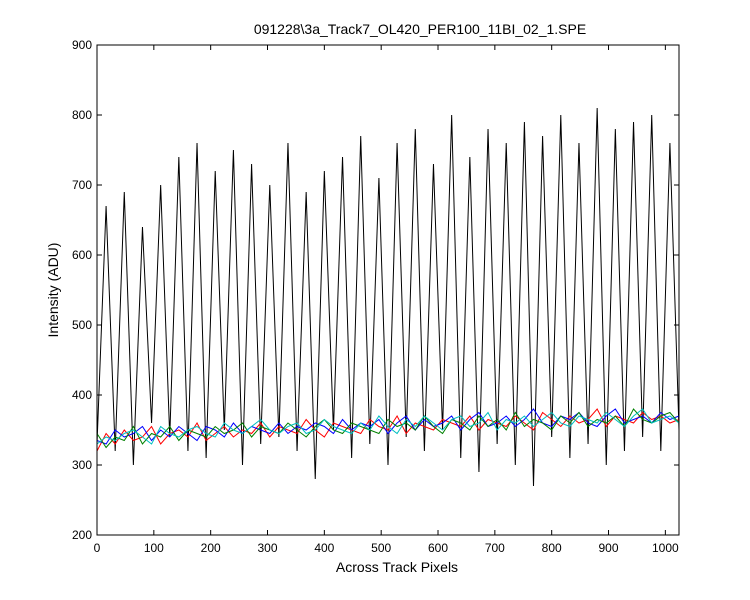 The width and height of the screenshot is (750, 600). I want to click on y-tick-label: 700, so click(82, 185).